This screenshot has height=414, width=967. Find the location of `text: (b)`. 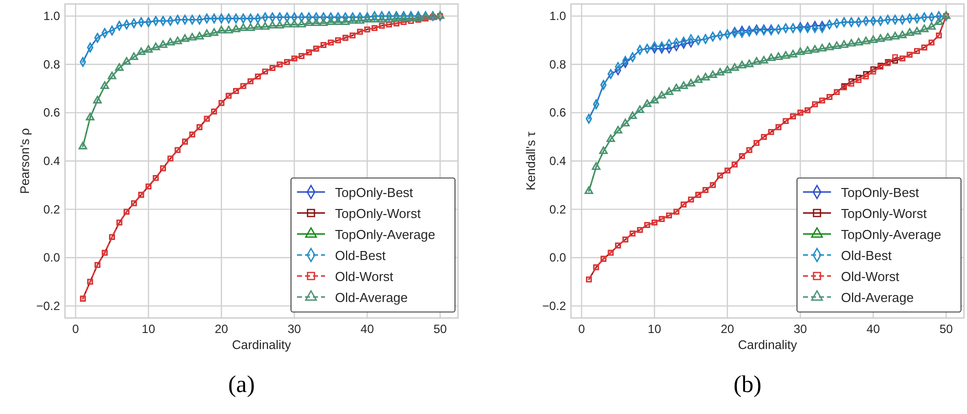

text: (b) is located at coordinates (748, 385).